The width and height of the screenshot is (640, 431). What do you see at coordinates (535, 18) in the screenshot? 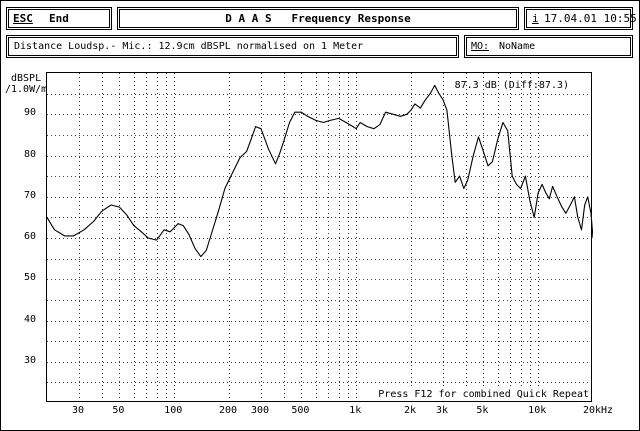
I see `info-key: i` at bounding box center [535, 18].